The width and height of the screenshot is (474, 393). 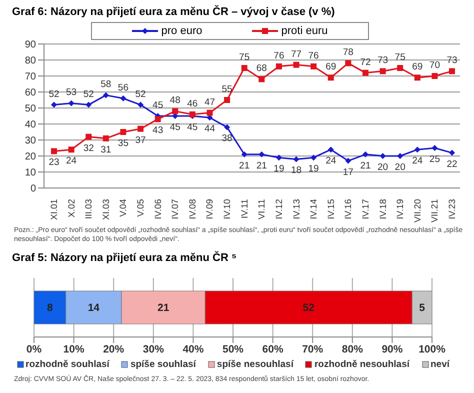 I want to click on legend-label: spíše nesouhlasí, so click(x=255, y=364).